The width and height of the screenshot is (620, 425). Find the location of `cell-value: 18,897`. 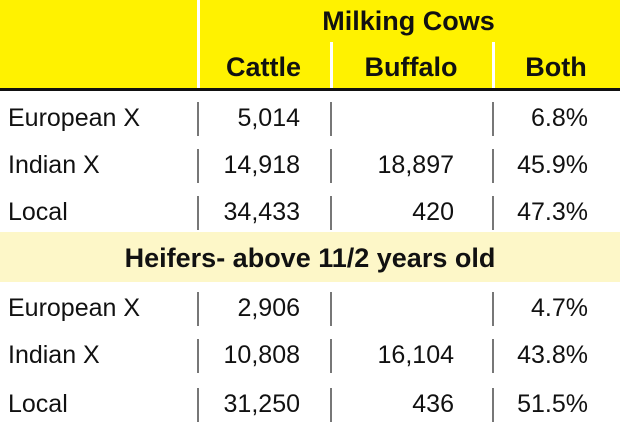

cell-value: 18,897 is located at coordinates (415, 165).